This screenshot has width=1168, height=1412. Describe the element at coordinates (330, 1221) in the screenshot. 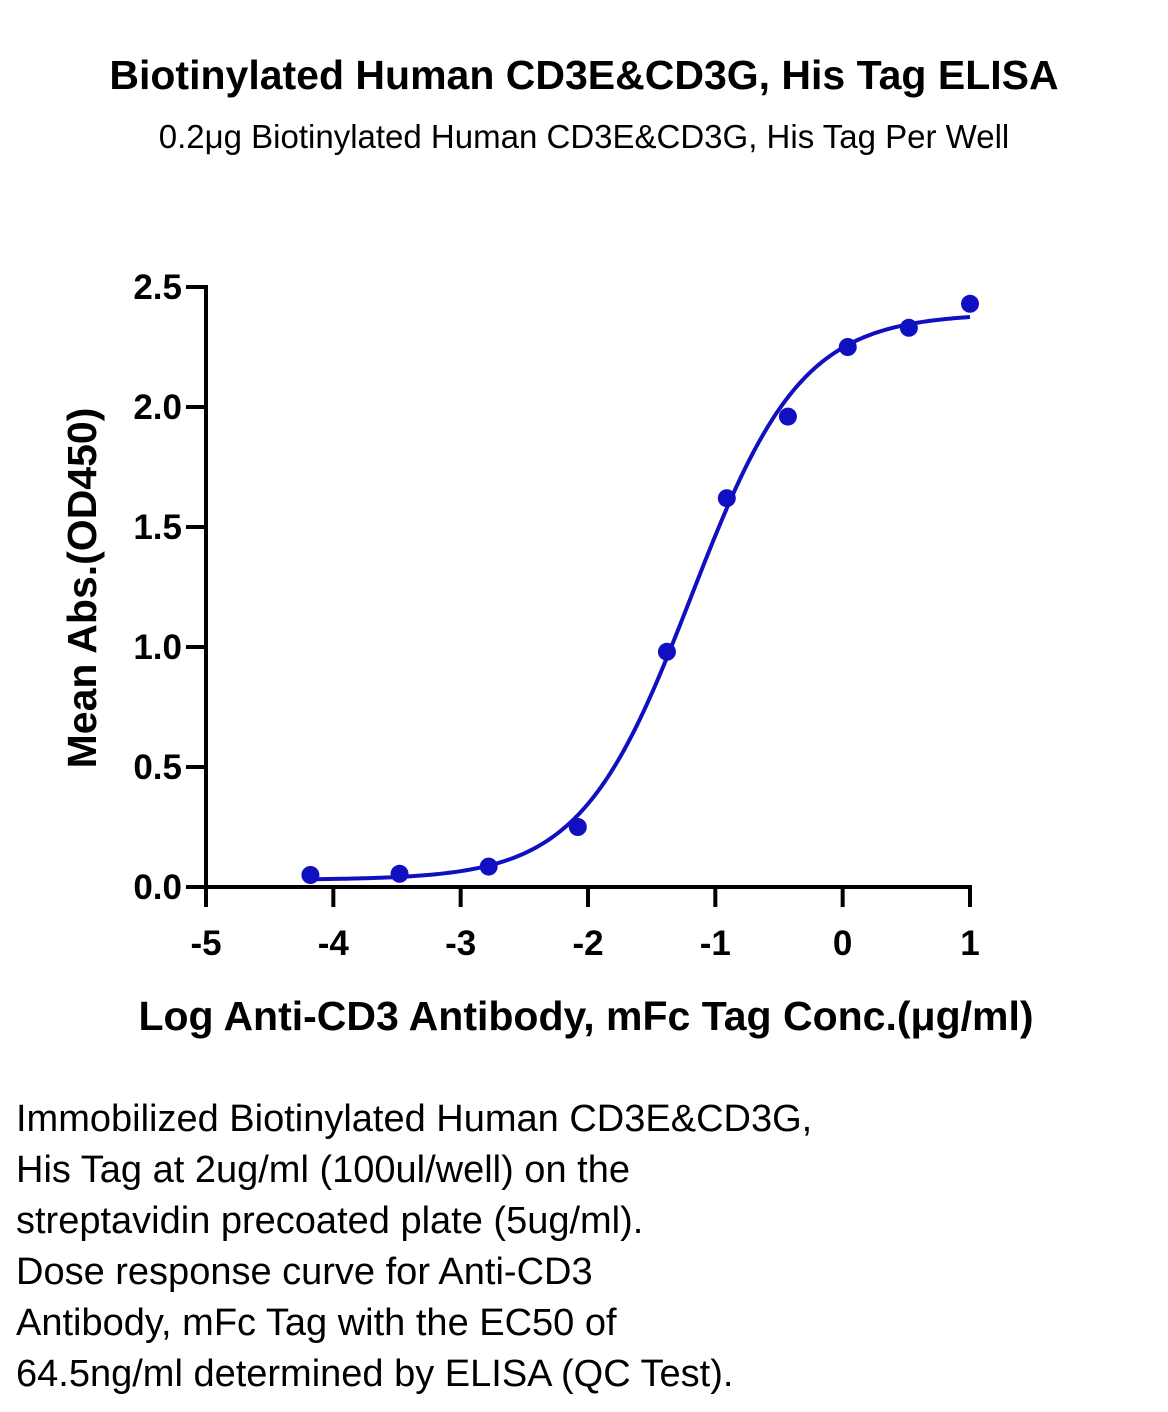

I see `caption-line: streptavidin precoated plate (5ug/ml).` at that location.